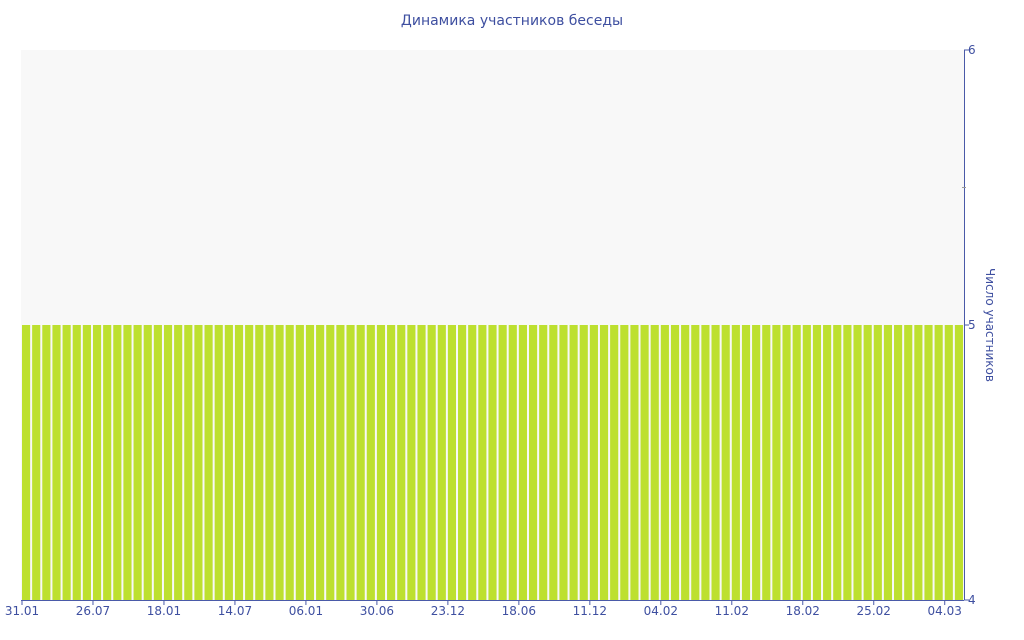 The height and width of the screenshot is (640, 1024). What do you see at coordinates (448, 611) in the screenshot?
I see `x-tick-label: 23.12` at bounding box center [448, 611].